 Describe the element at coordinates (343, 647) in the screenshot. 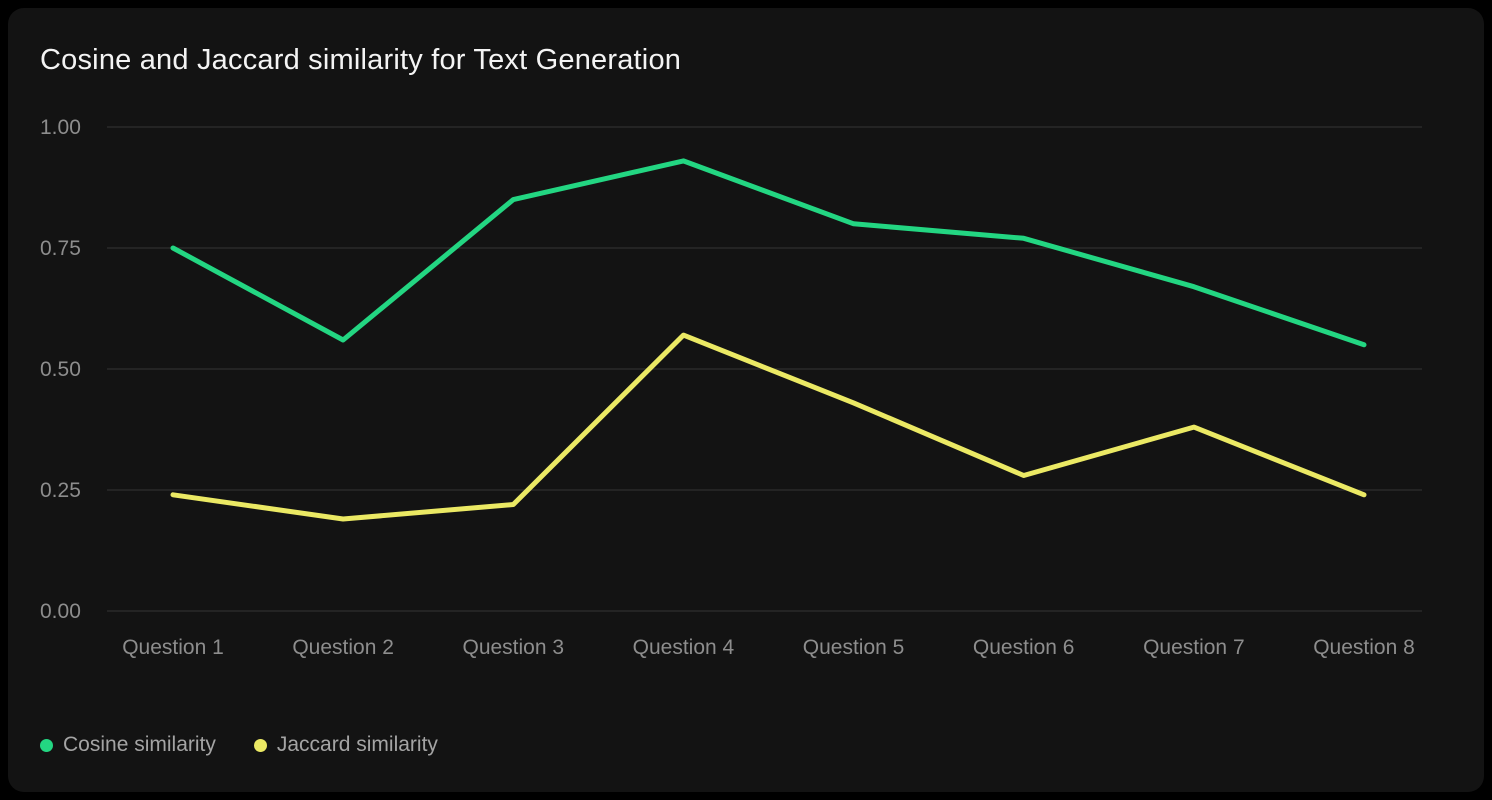

I see `x-axis-tick-label: Question 2` at that location.